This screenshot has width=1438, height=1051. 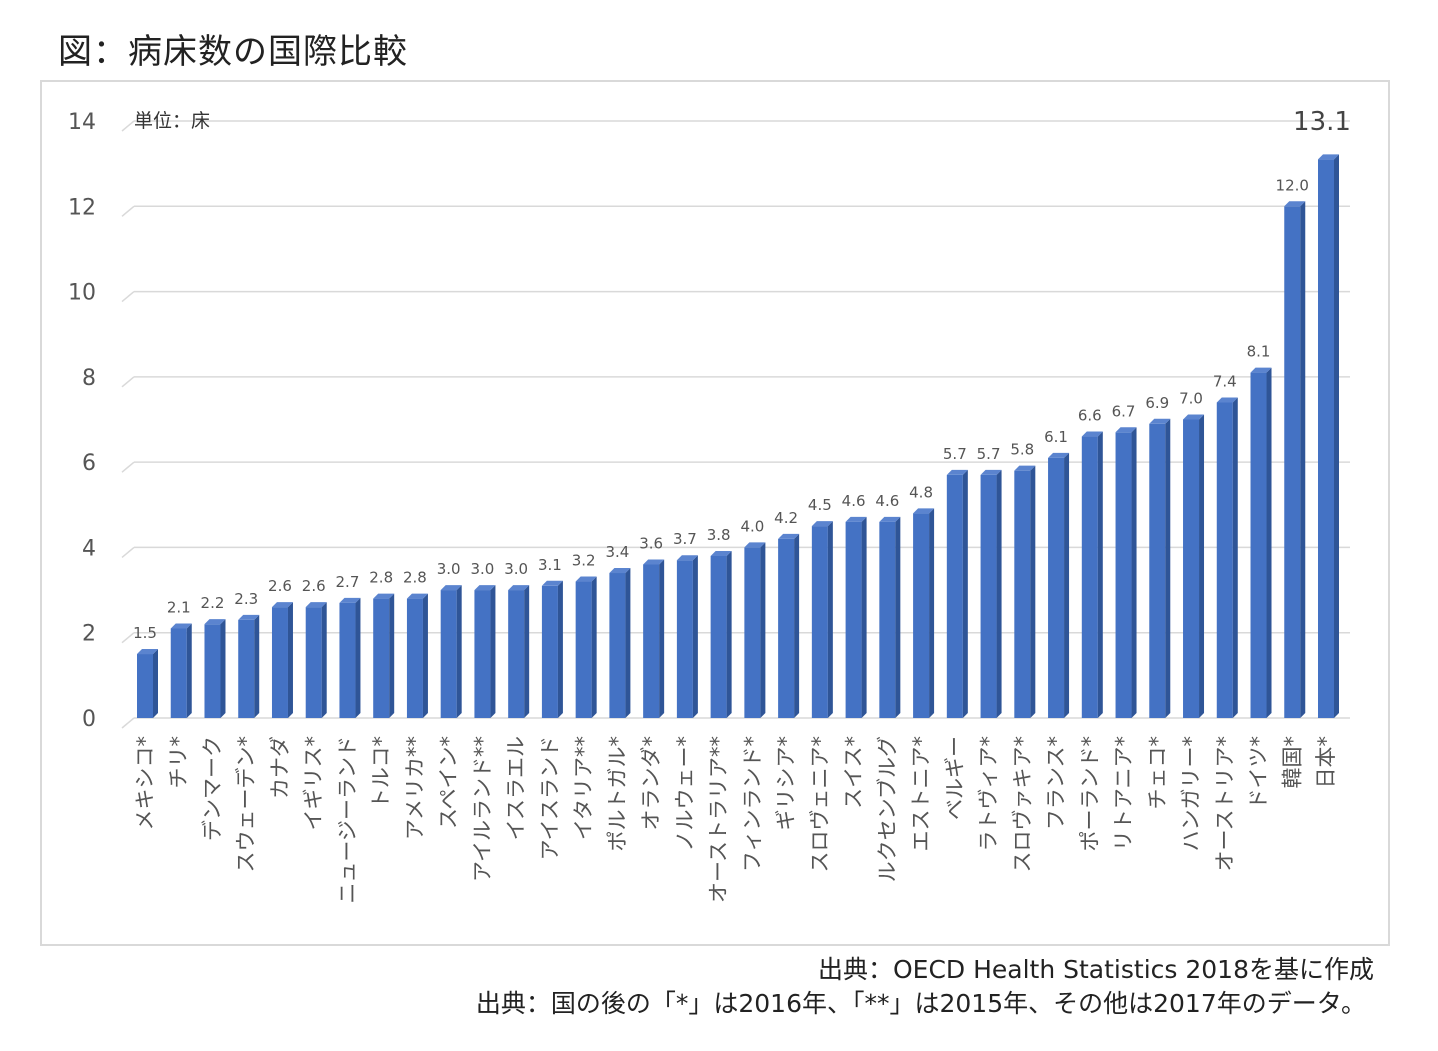 What do you see at coordinates (820, 505) in the screenshot?
I see `value-label: 4.5` at bounding box center [820, 505].